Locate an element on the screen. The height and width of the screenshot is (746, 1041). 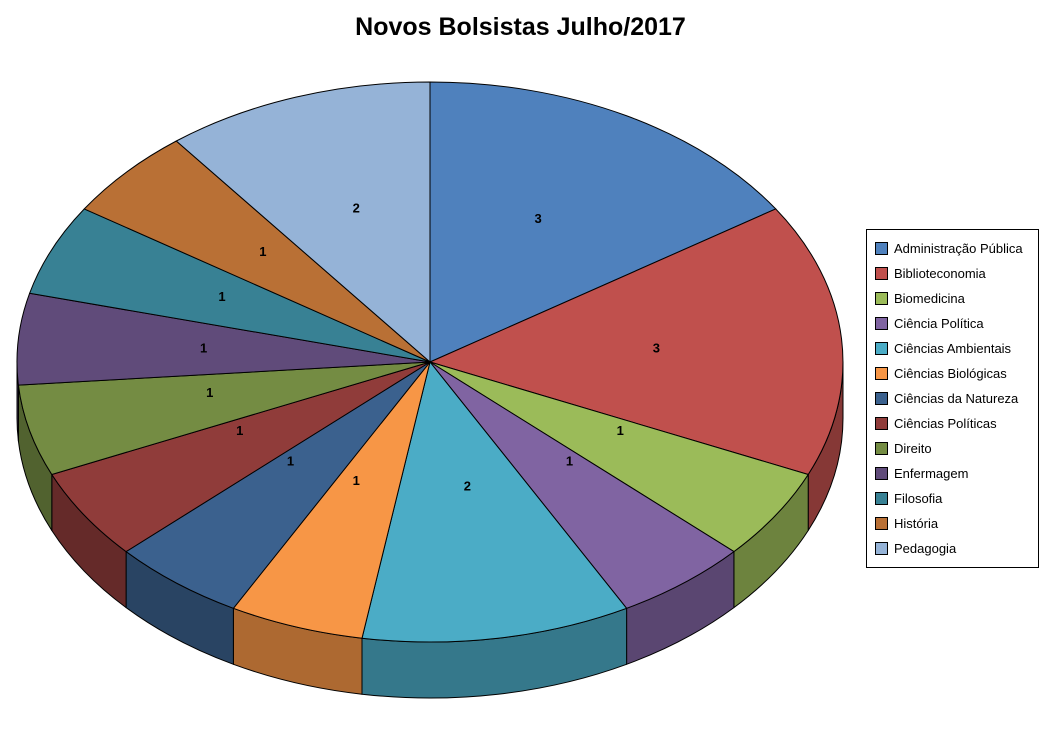
legend-label: Biblioteconomia is located at coordinates (940, 273).